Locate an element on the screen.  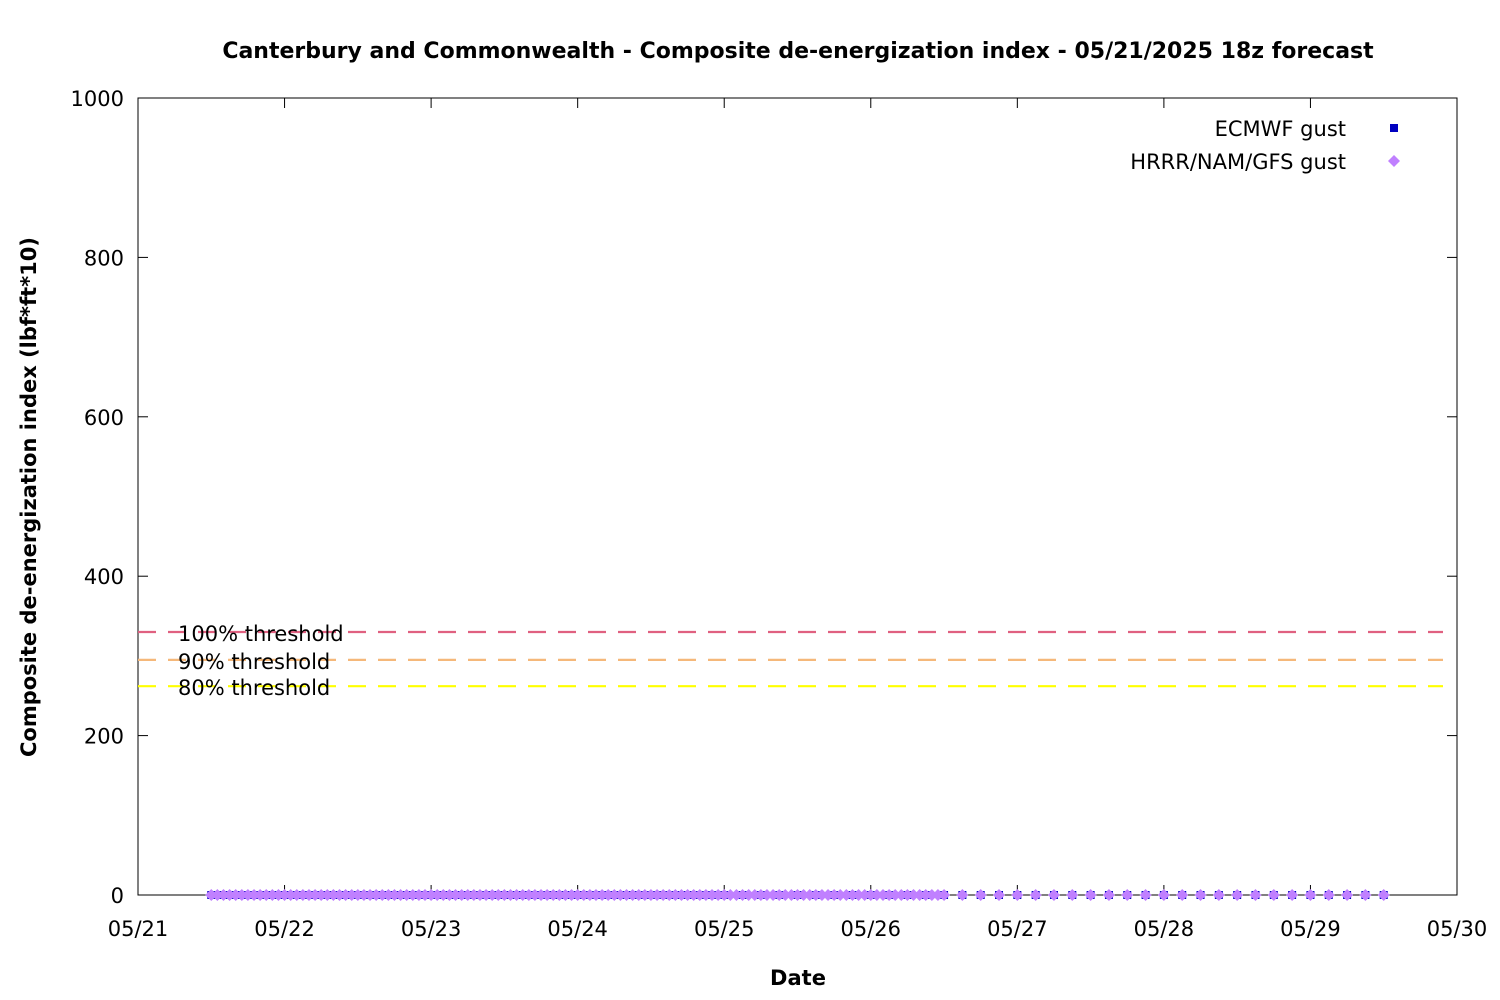
y-tick-label: 400 is located at coordinates (104, 577).